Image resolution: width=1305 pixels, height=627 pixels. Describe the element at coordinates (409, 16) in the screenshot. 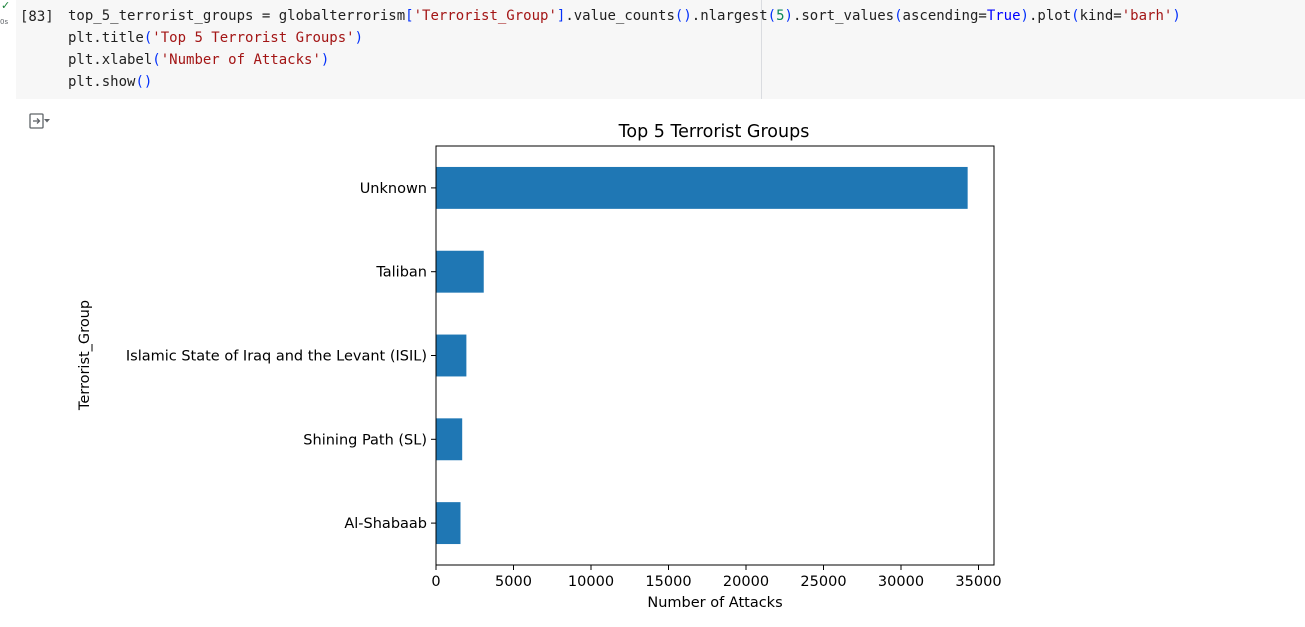

I see `code-token: [` at that location.